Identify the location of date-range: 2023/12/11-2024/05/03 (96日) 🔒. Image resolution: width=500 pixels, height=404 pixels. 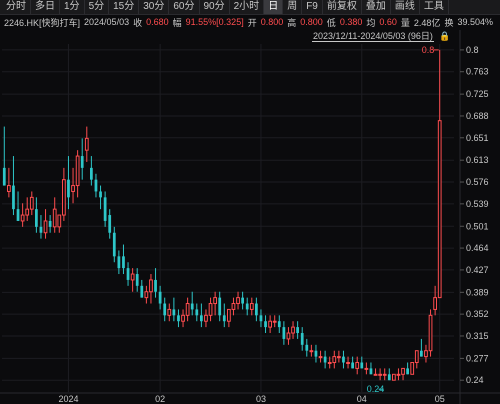
(381, 36).